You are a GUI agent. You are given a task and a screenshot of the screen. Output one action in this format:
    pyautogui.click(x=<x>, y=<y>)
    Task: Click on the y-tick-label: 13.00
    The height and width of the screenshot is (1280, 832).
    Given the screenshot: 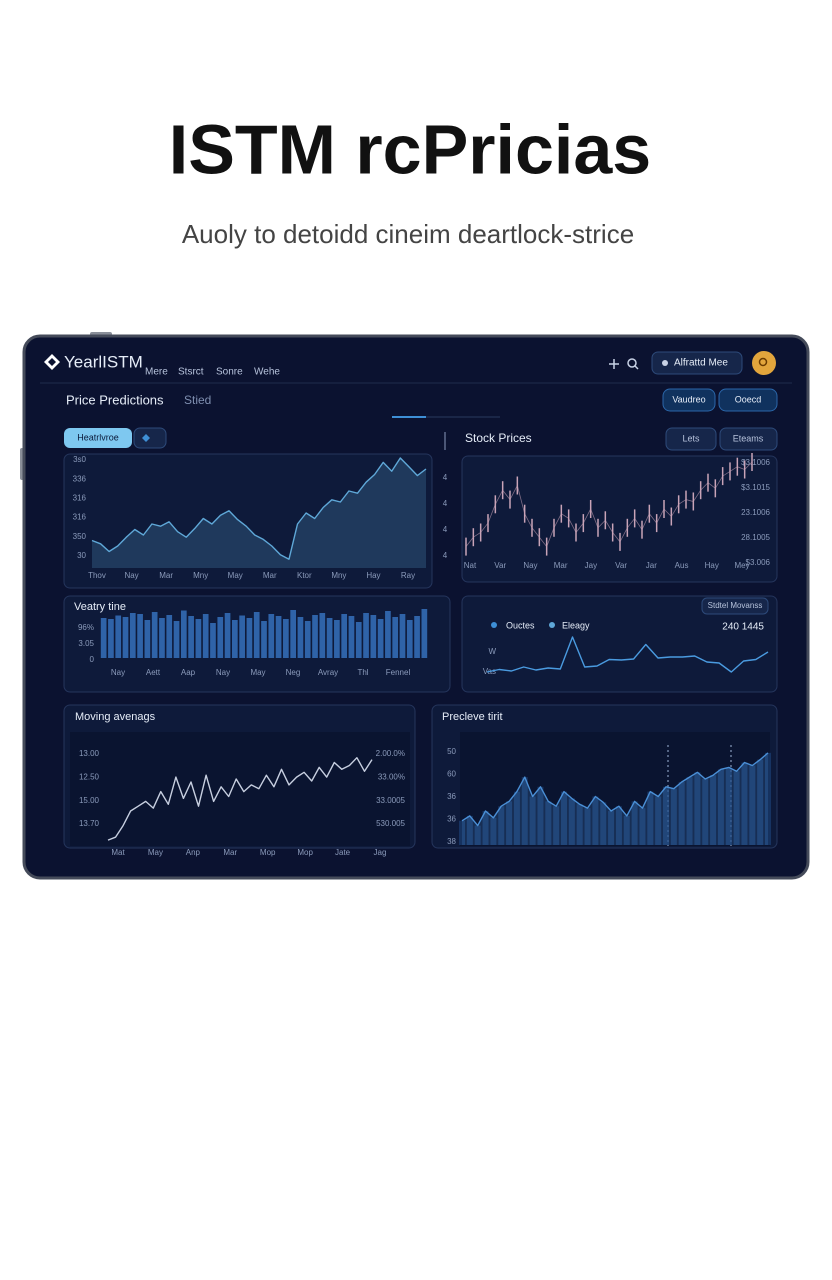 What is the action you would take?
    pyautogui.click(x=89, y=753)
    